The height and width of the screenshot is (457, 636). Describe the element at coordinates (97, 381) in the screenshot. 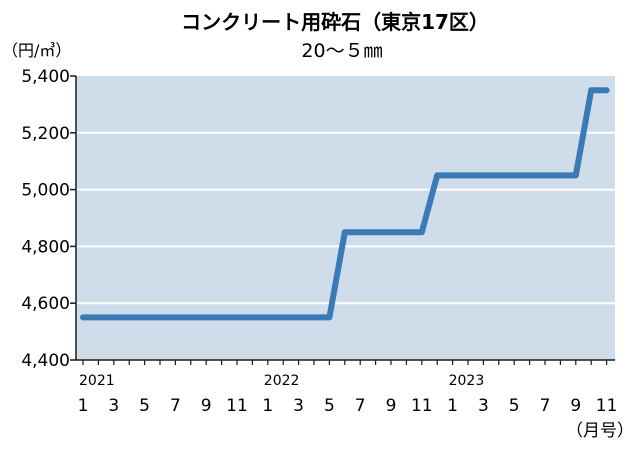

I see `x-year-label: 2021` at that location.